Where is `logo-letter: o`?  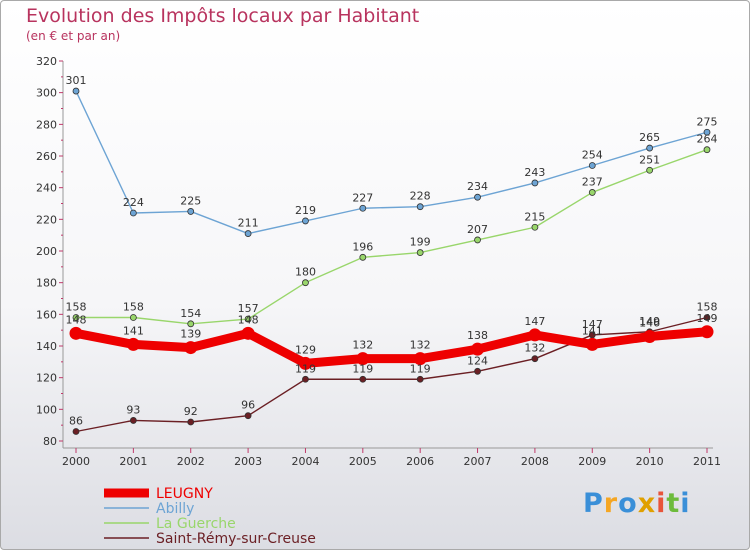
logo-letter: o is located at coordinates (628, 503).